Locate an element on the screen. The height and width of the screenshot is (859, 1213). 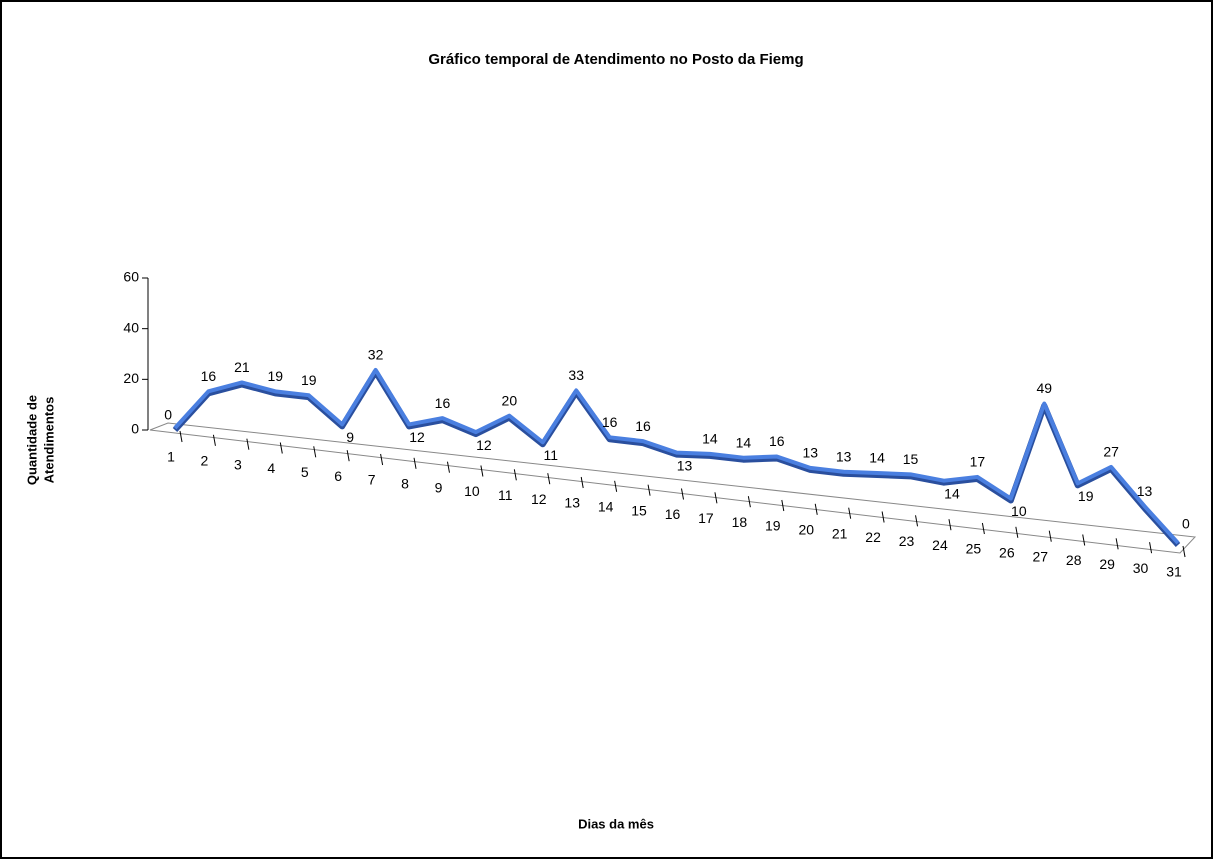
data-label: 11 is located at coordinates (550, 455).